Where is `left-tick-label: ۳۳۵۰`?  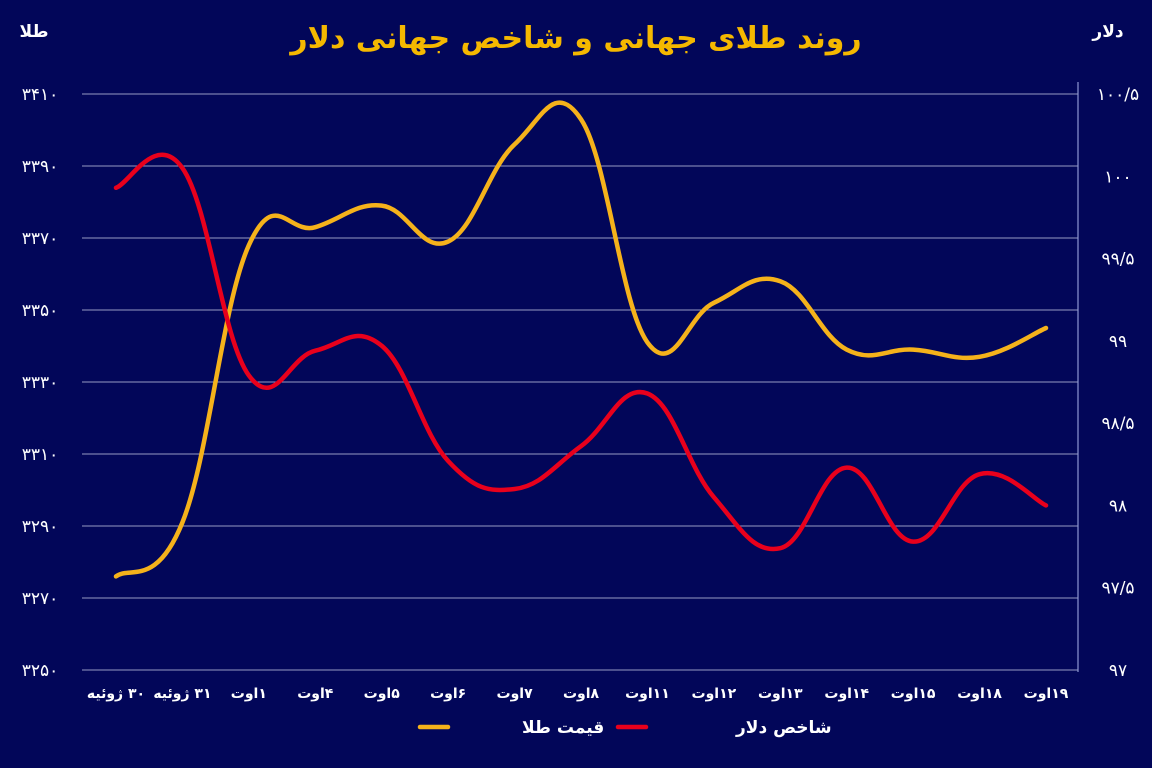
left-tick-label: ۳۳۵۰ is located at coordinates (40, 311).